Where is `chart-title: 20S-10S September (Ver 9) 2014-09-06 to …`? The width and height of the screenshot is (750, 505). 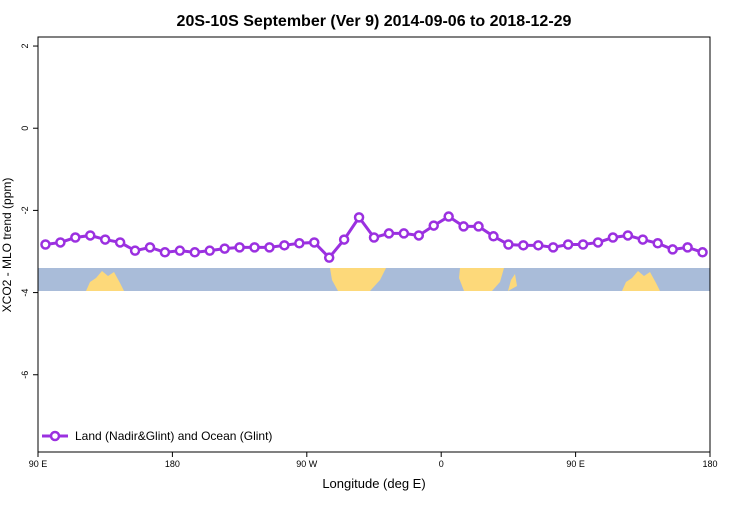
chart-title: 20S-10S September (Ver 9) 2014-09-06 to … is located at coordinates (374, 21).